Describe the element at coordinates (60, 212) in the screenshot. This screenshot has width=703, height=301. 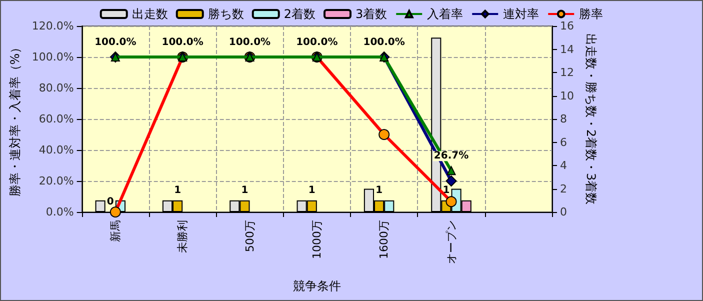
I see `y-tick-label: 0.0%` at that location.